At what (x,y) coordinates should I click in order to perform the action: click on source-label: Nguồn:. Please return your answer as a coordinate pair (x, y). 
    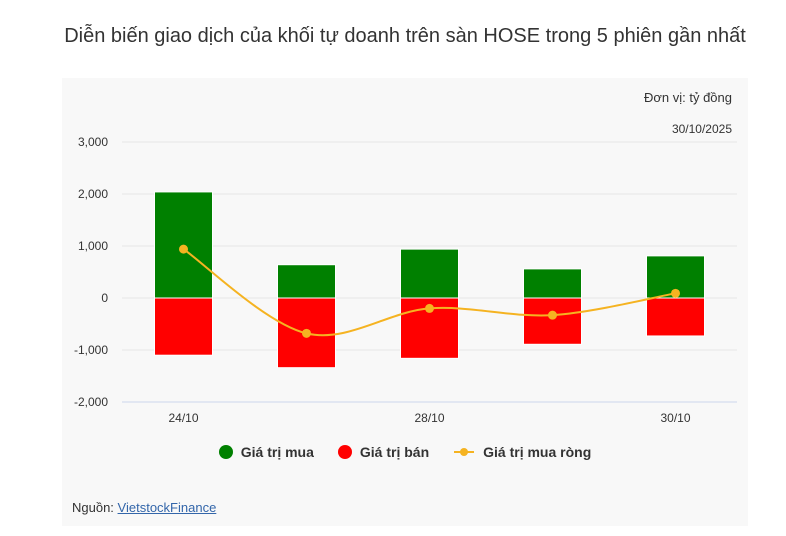
    Looking at the image, I should click on (93, 507).